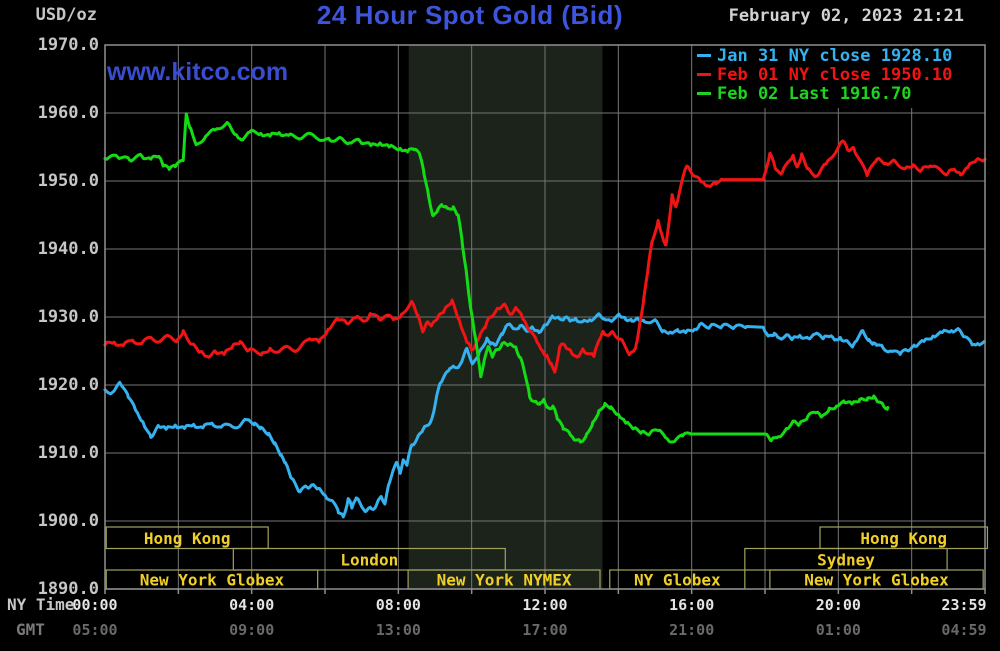 The height and width of the screenshot is (651, 1000). What do you see at coordinates (66, 15) in the screenshot?
I see `y-axis-units-label: USD/oz` at bounding box center [66, 15].